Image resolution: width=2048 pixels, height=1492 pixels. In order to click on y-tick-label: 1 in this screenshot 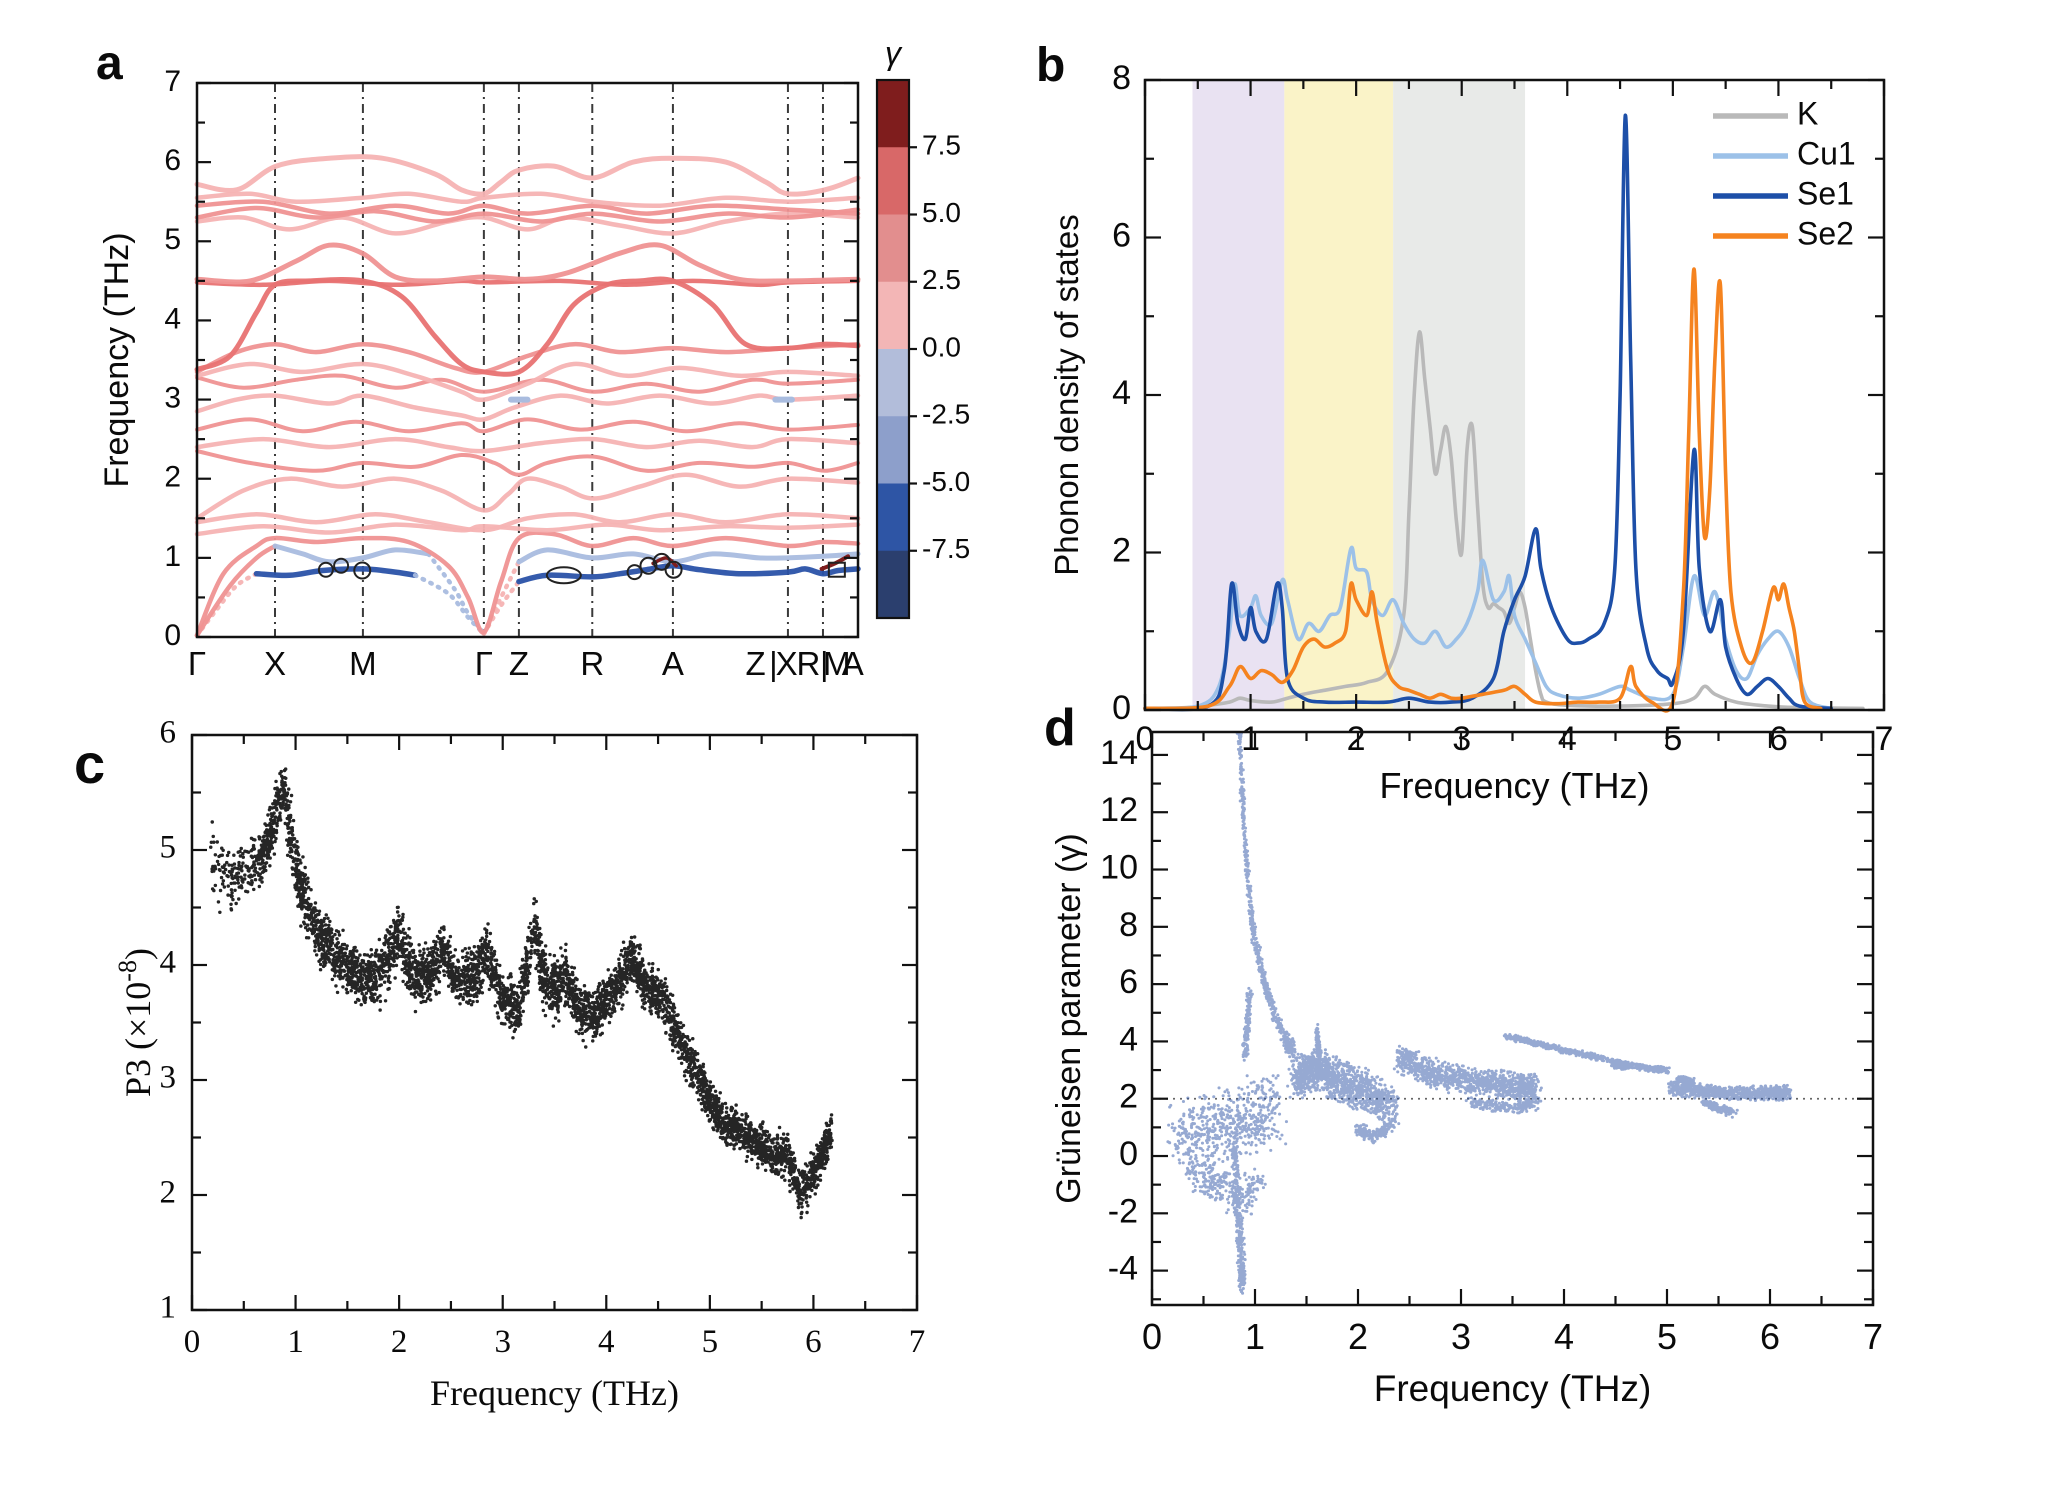, I will do `click(168, 1308)`.